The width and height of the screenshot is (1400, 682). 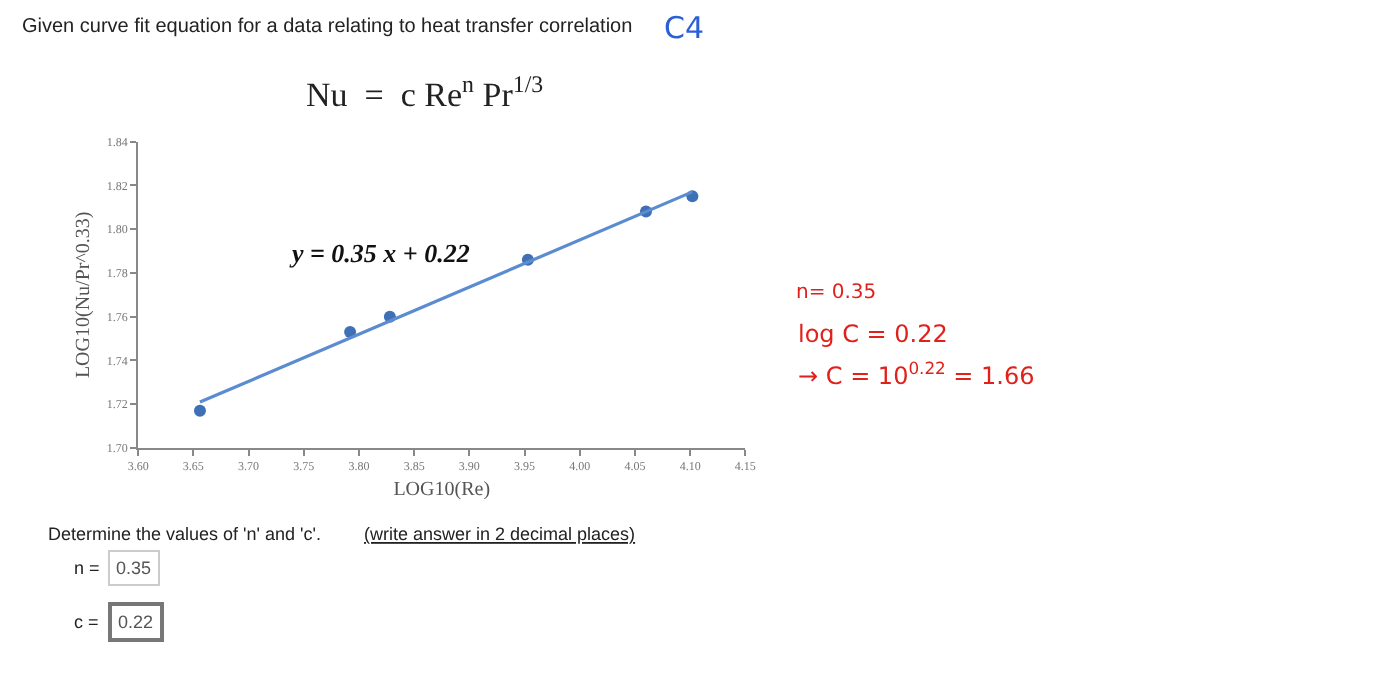 I want to click on text: Determine the values of 'n' and 'c'., so click(x=184, y=534).